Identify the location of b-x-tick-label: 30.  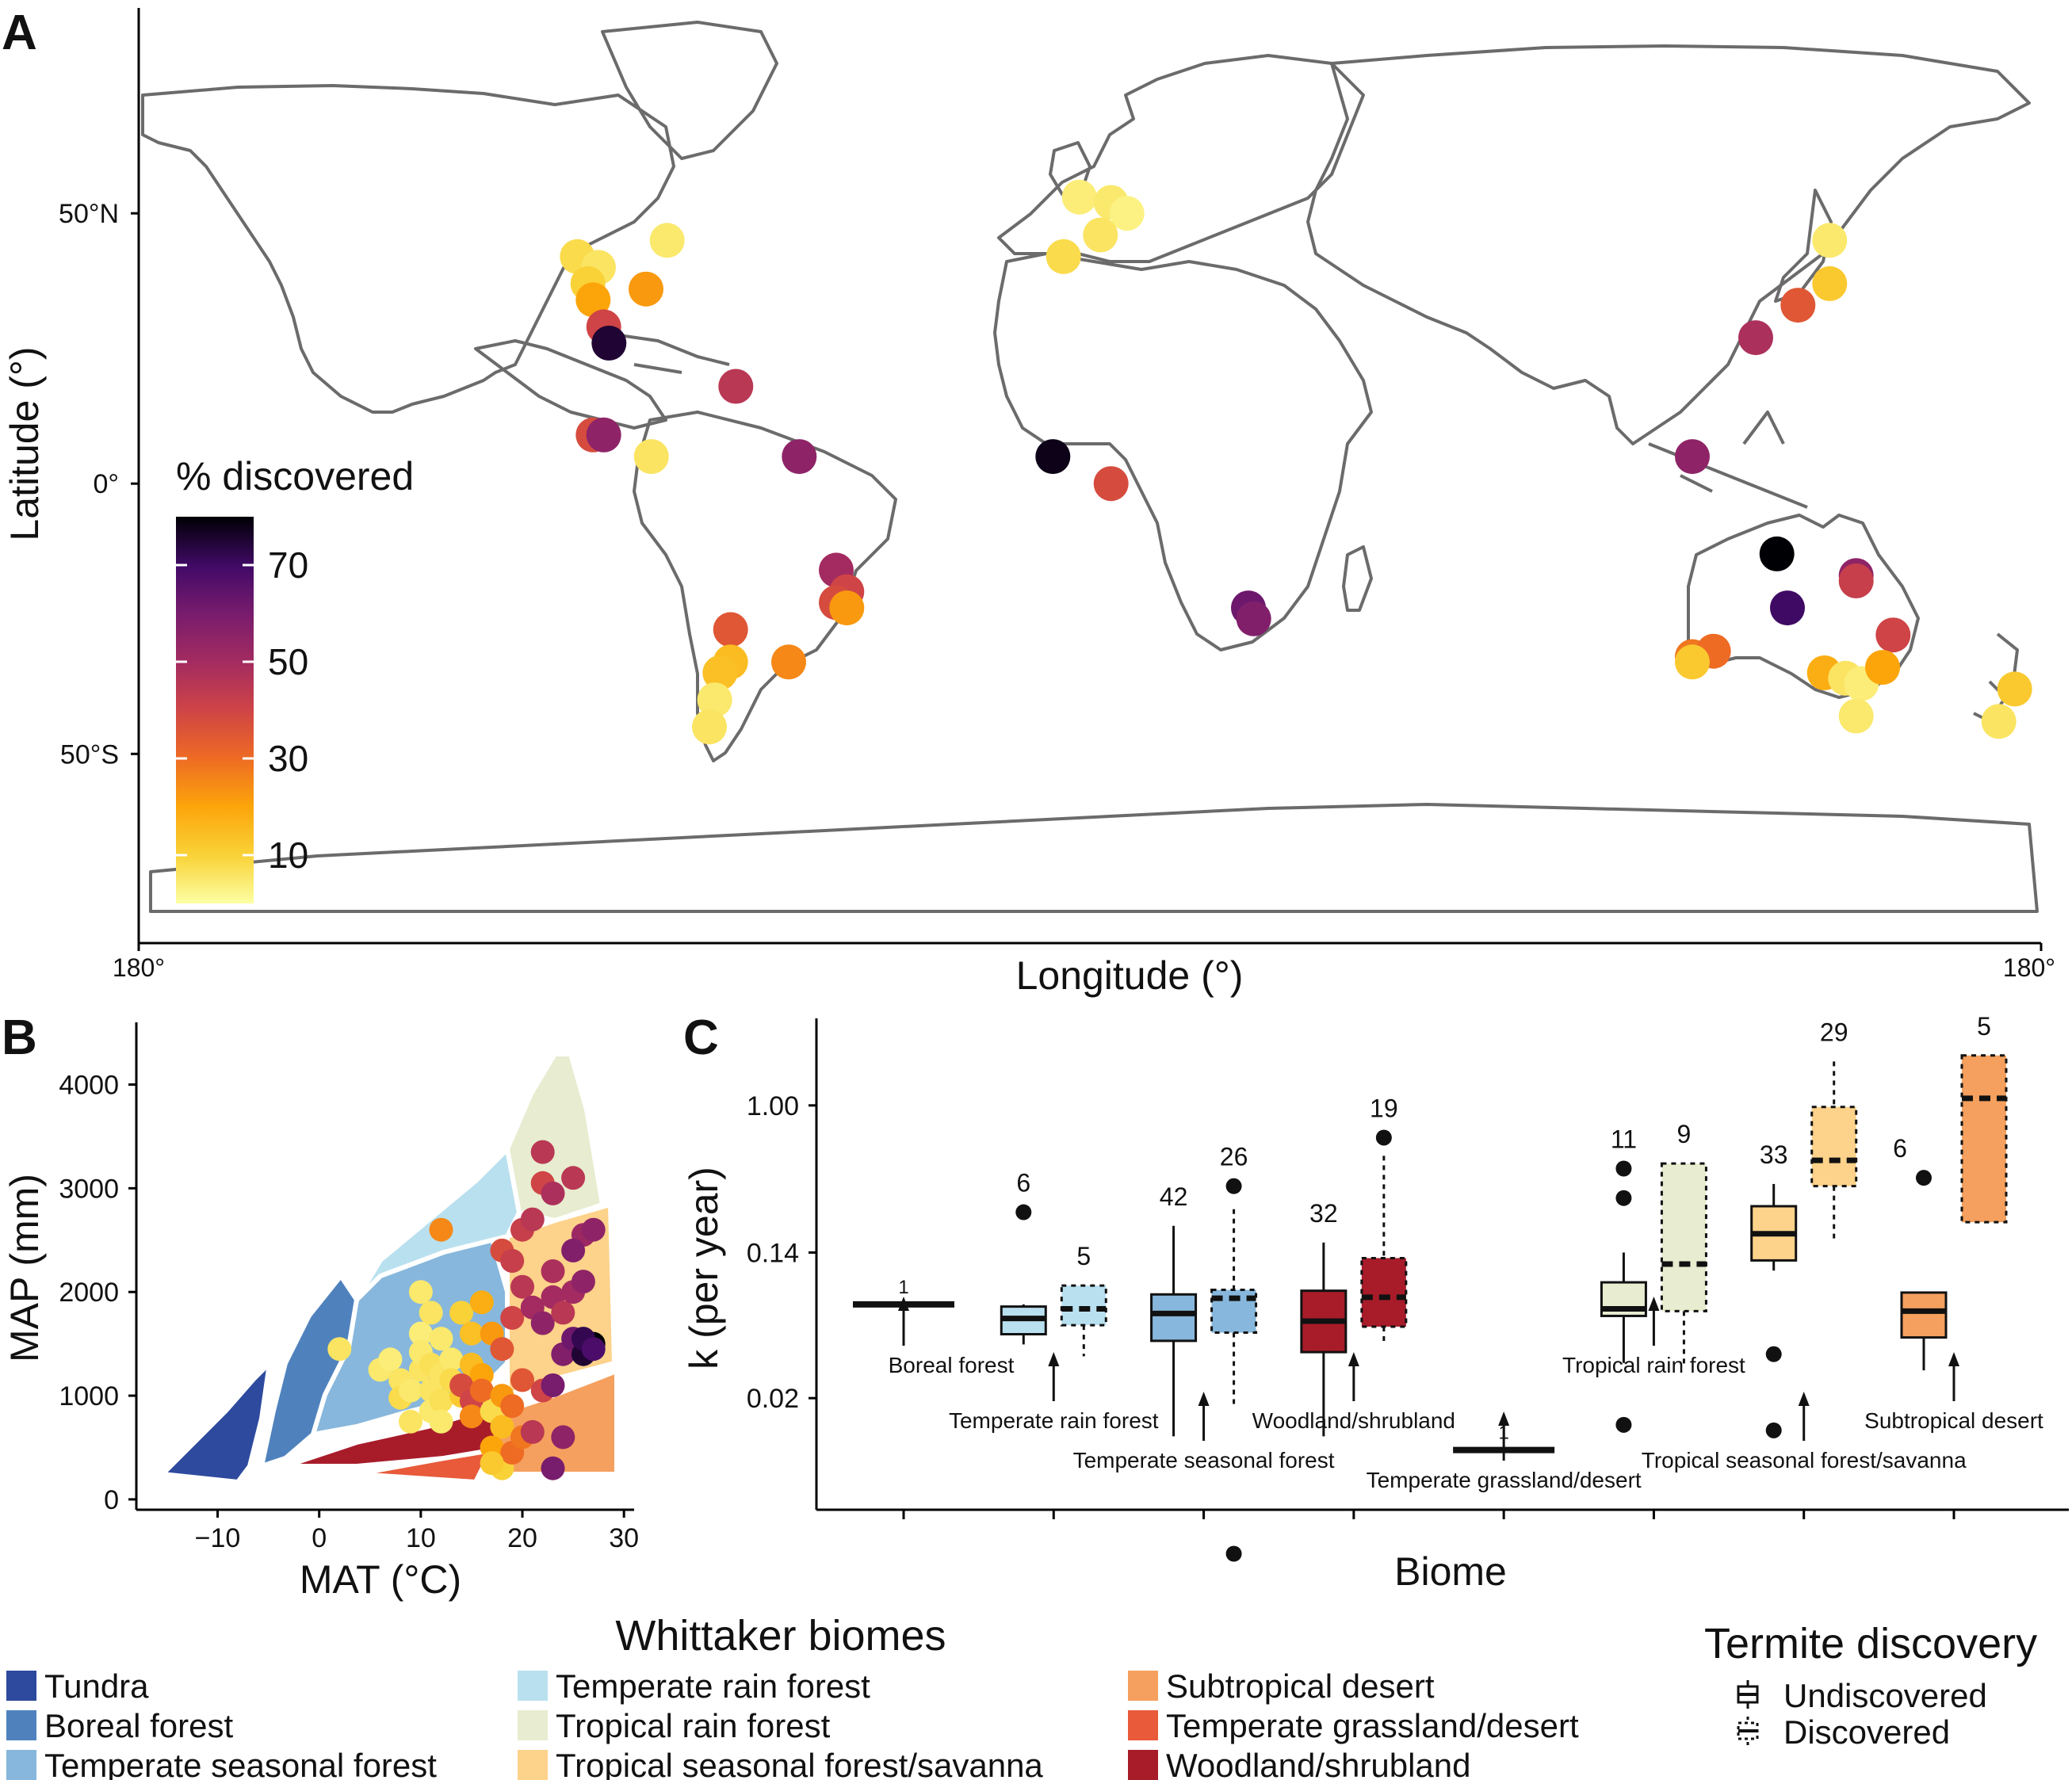
(624, 1538).